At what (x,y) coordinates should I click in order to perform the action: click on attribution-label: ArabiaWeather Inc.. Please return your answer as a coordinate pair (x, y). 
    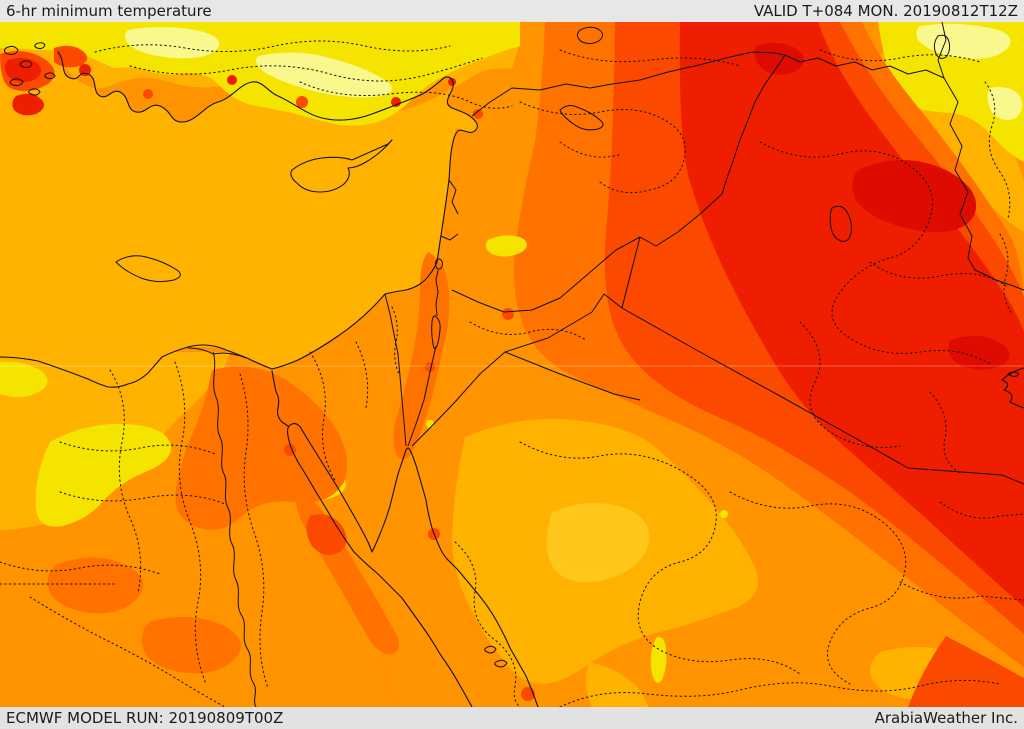
    Looking at the image, I should click on (946, 718).